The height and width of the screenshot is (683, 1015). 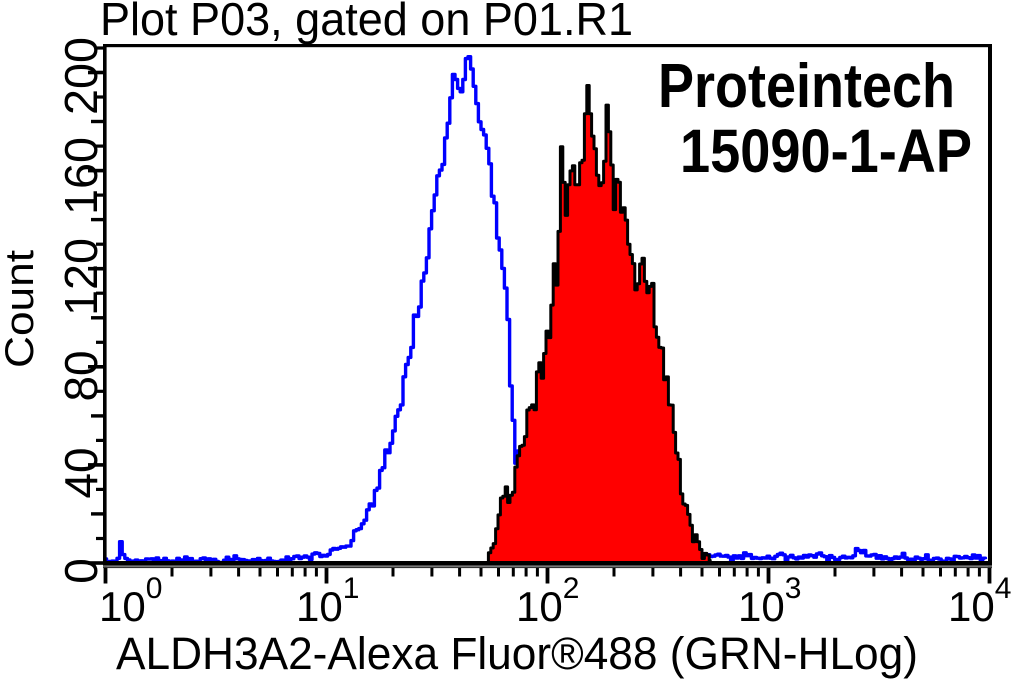 What do you see at coordinates (81, 376) in the screenshot?
I see `svg-text: 80` at bounding box center [81, 376].